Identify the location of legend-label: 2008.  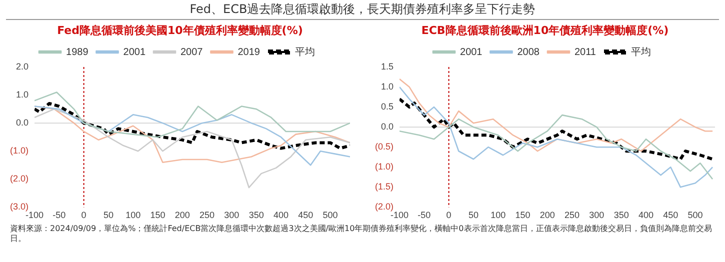
(528, 52).